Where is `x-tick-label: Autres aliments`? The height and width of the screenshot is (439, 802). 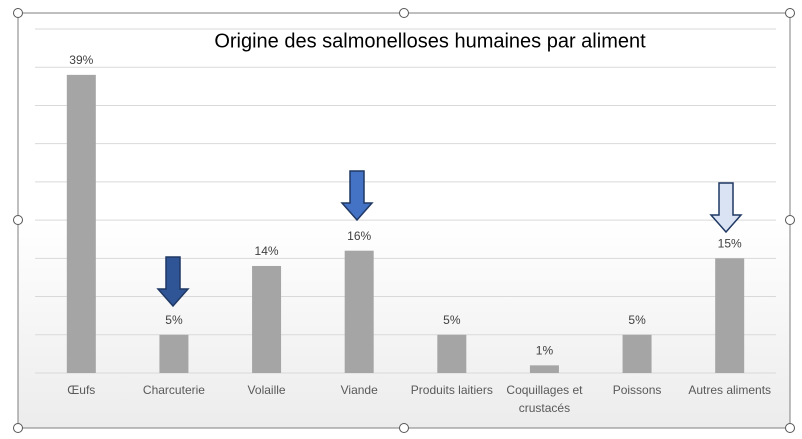
x-tick-label: Autres aliments is located at coordinates (729, 390).